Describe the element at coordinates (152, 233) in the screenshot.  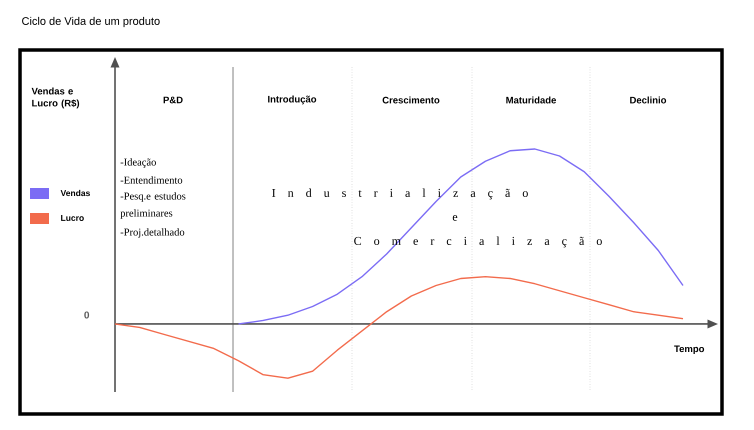
I see `annotation: -Proj.detalhado` at that location.